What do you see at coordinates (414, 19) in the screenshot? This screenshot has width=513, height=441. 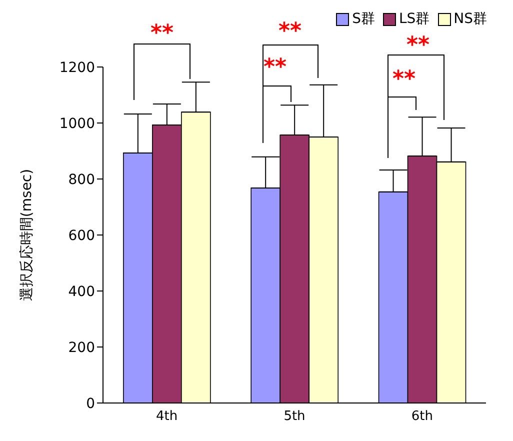 I see `legend-label: LS群` at bounding box center [414, 19].